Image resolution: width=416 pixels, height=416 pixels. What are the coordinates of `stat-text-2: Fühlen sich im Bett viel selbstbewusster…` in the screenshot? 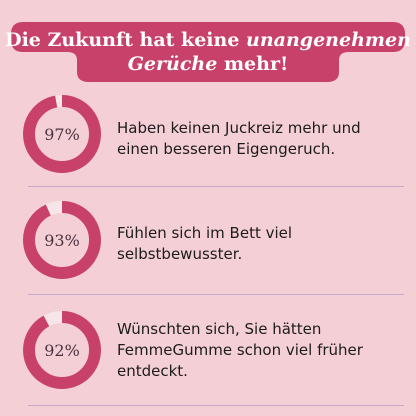 It's located at (205, 243).